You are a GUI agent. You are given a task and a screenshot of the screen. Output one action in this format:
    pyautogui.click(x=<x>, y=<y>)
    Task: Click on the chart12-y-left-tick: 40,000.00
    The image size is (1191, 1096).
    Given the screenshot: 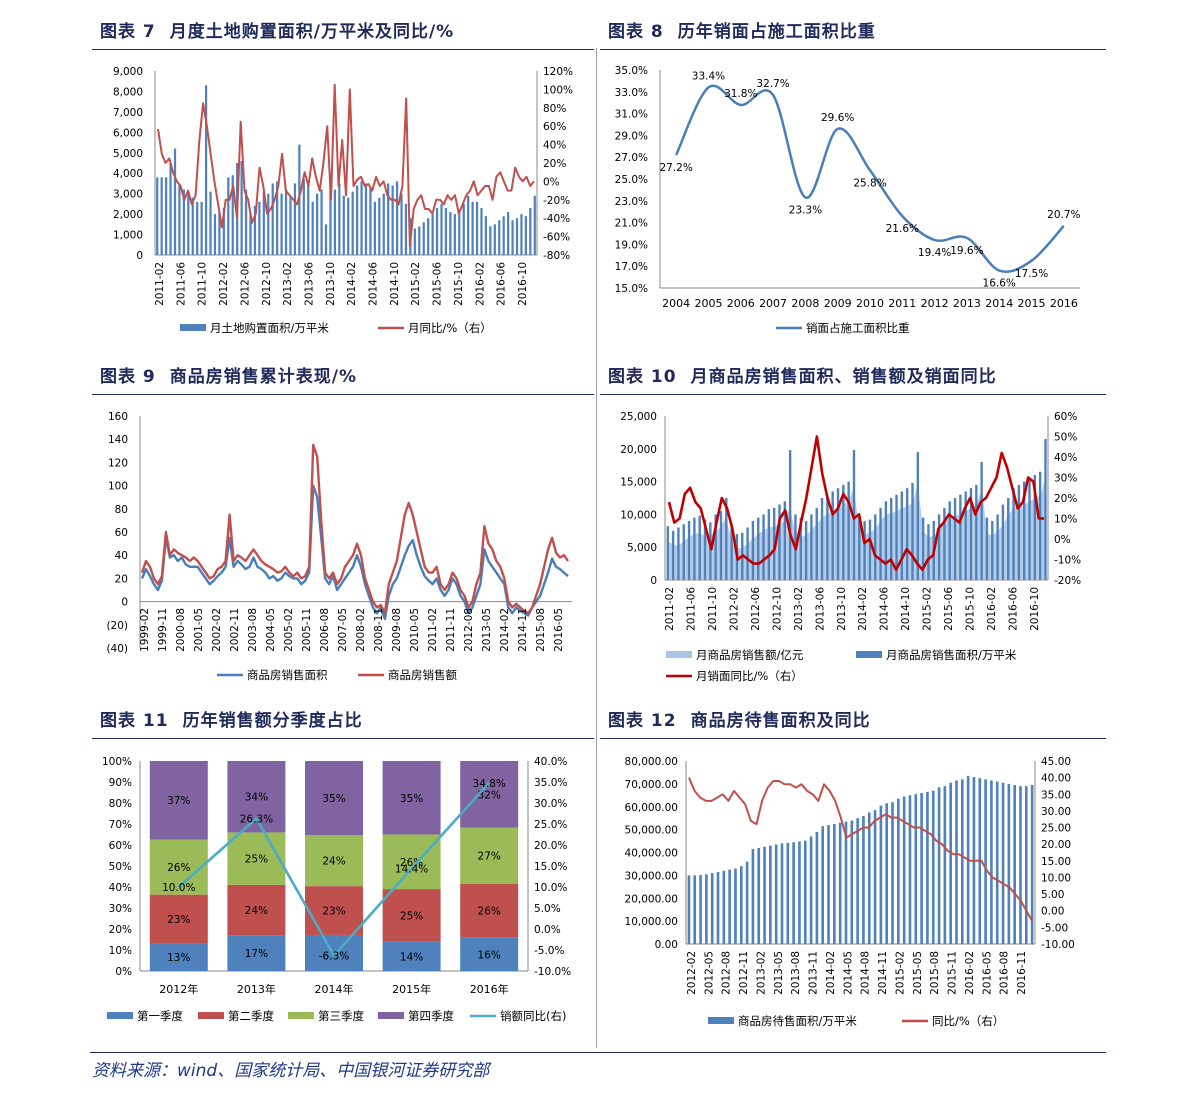 What is the action you would take?
    pyautogui.click(x=651, y=854)
    